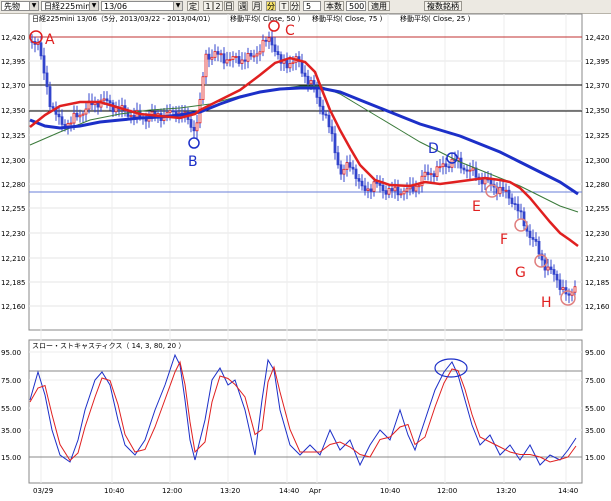 This screenshot has width=611, height=501. I want to click on compare-button: 複数銘柄, so click(443, 6).